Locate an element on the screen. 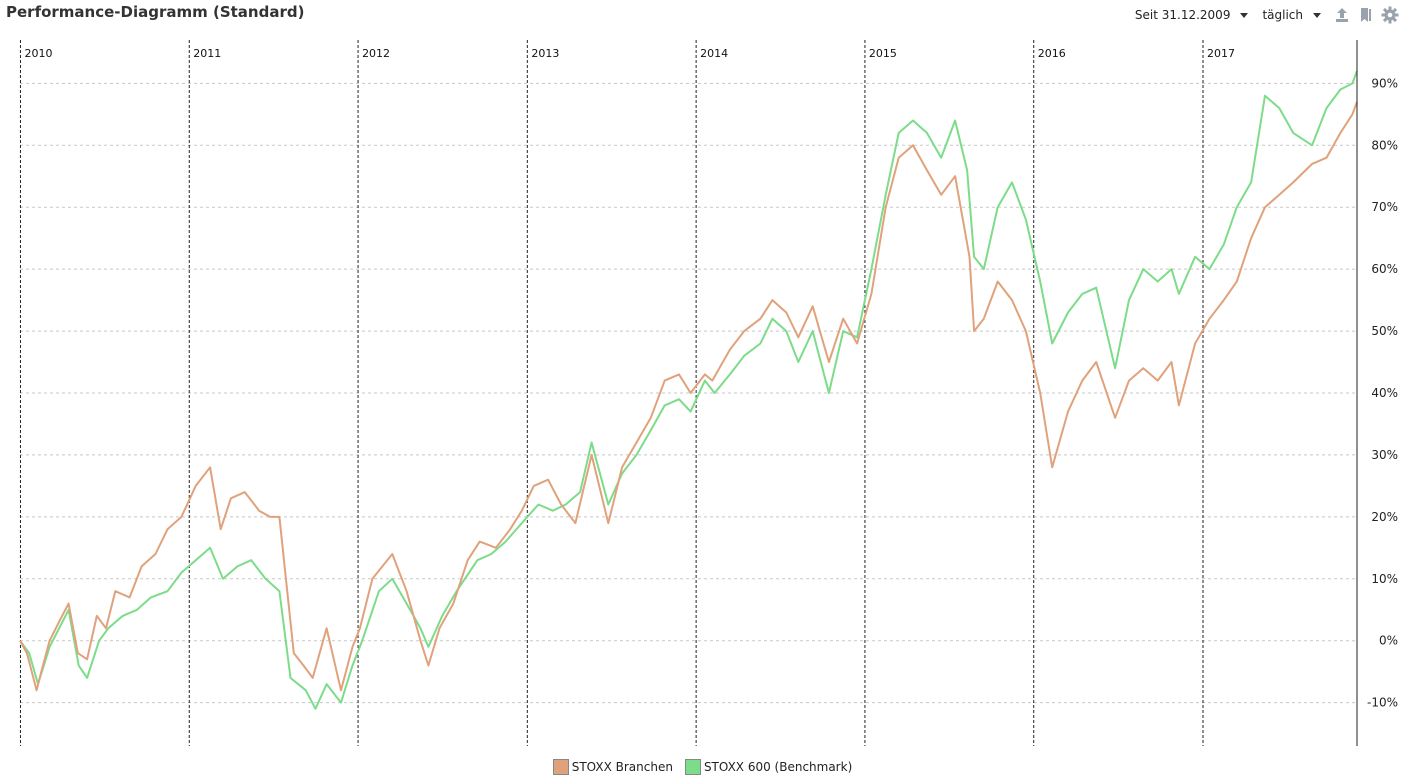  y-tick-label: 20% is located at coordinates (1384, 517).